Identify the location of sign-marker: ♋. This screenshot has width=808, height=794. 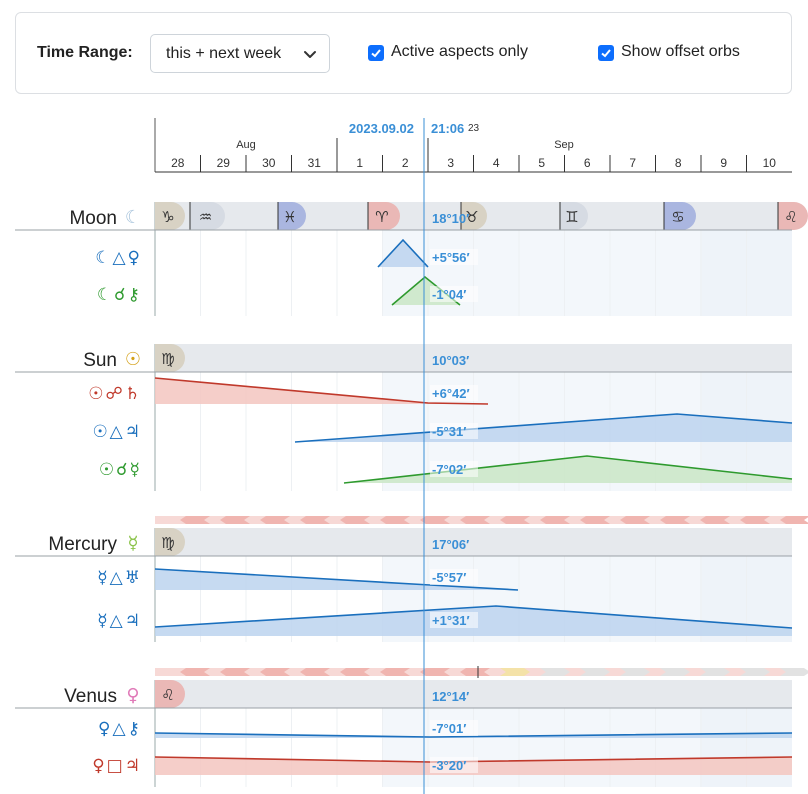
(679, 216).